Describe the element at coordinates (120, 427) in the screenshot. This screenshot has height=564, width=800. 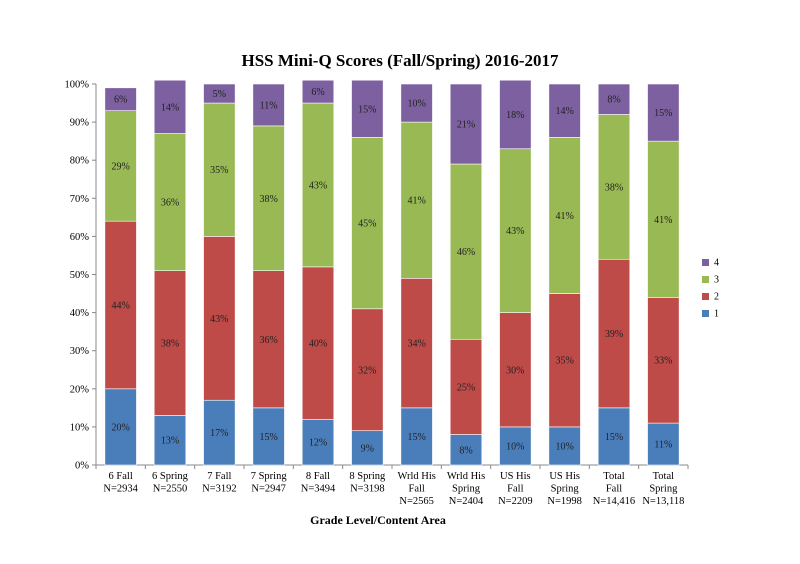
I see `data-label: 20%` at that location.